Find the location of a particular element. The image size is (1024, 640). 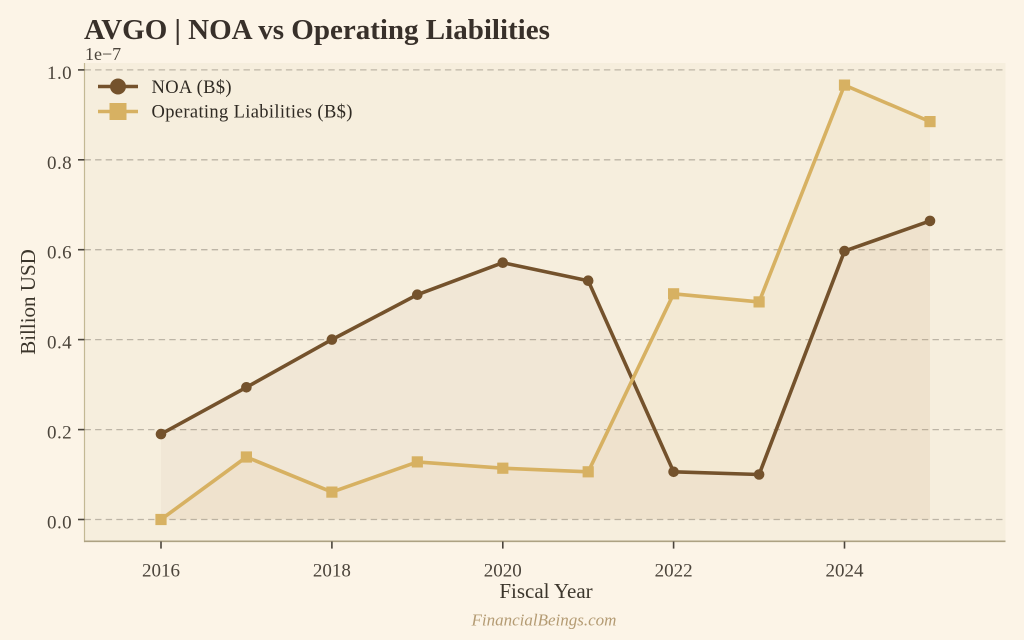

svg-text: FinancialBeings.com is located at coordinates (544, 620).